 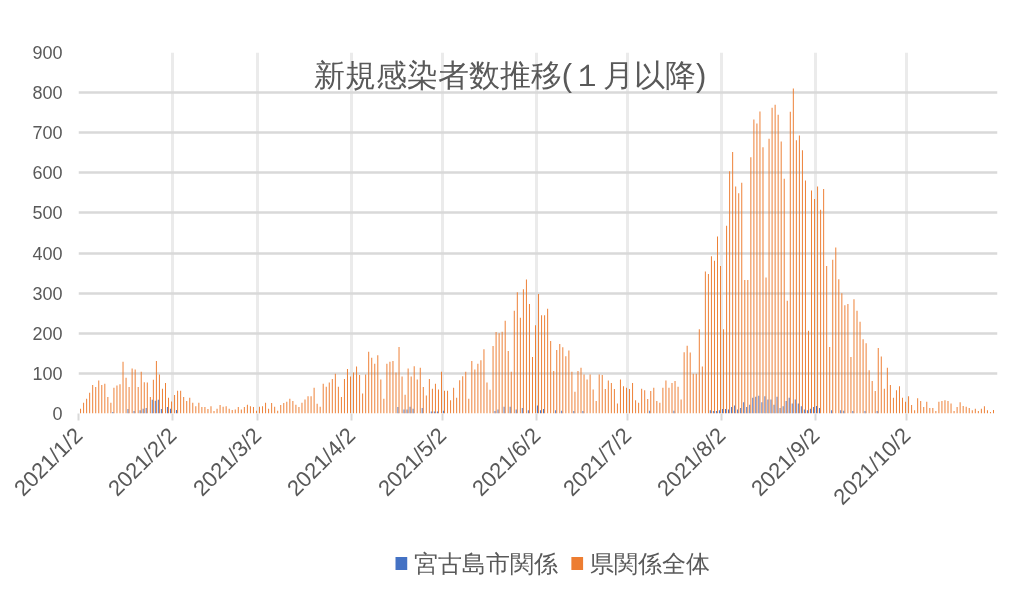 What do you see at coordinates (650, 563) in the screenshot?
I see `legend-label: 県関係全体` at bounding box center [650, 563].